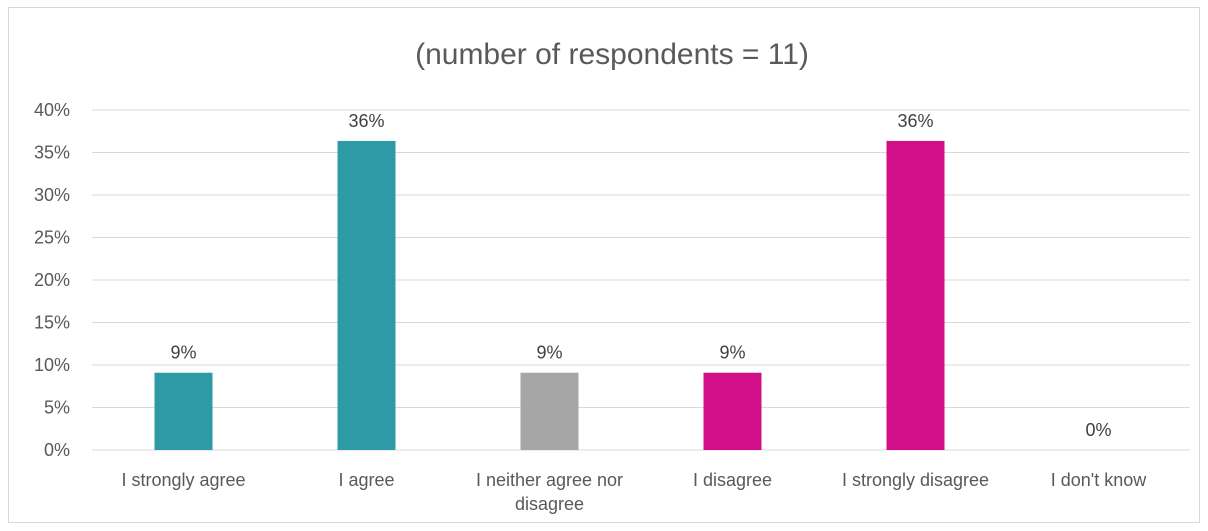 Image resolution: width=1208 pixels, height=531 pixels. I want to click on category-label: I don't know, so click(1099, 480).